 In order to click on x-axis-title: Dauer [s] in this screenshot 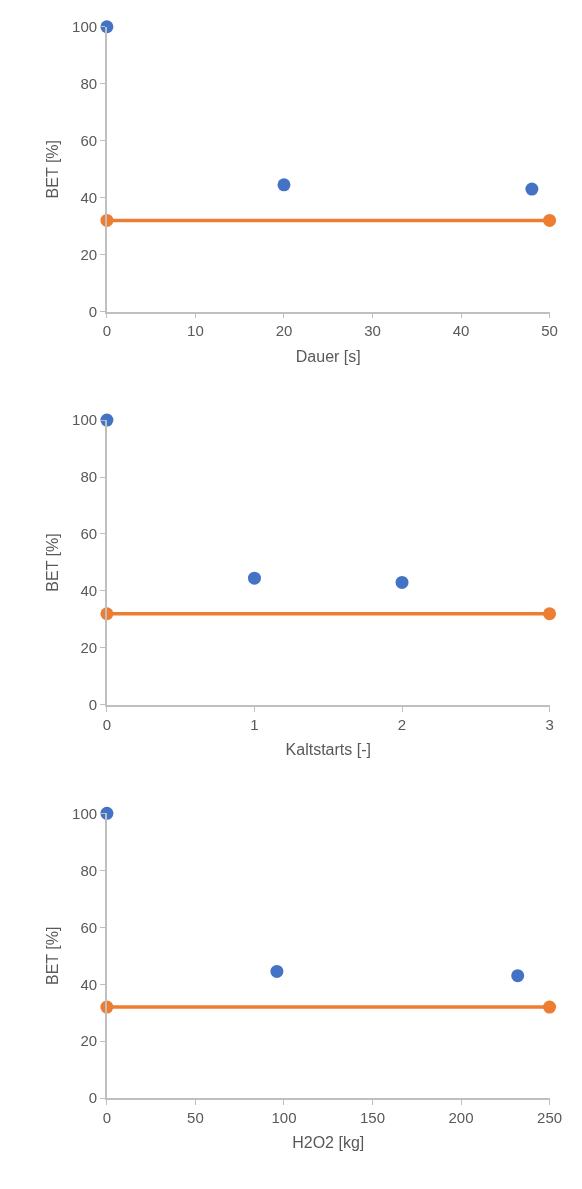, I will do `click(328, 356)`.